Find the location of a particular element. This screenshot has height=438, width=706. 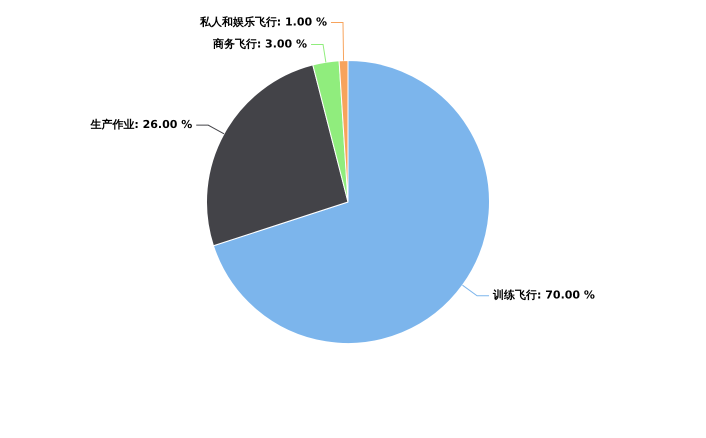

slice-label: 商务飞行: 3.00 % is located at coordinates (260, 43).